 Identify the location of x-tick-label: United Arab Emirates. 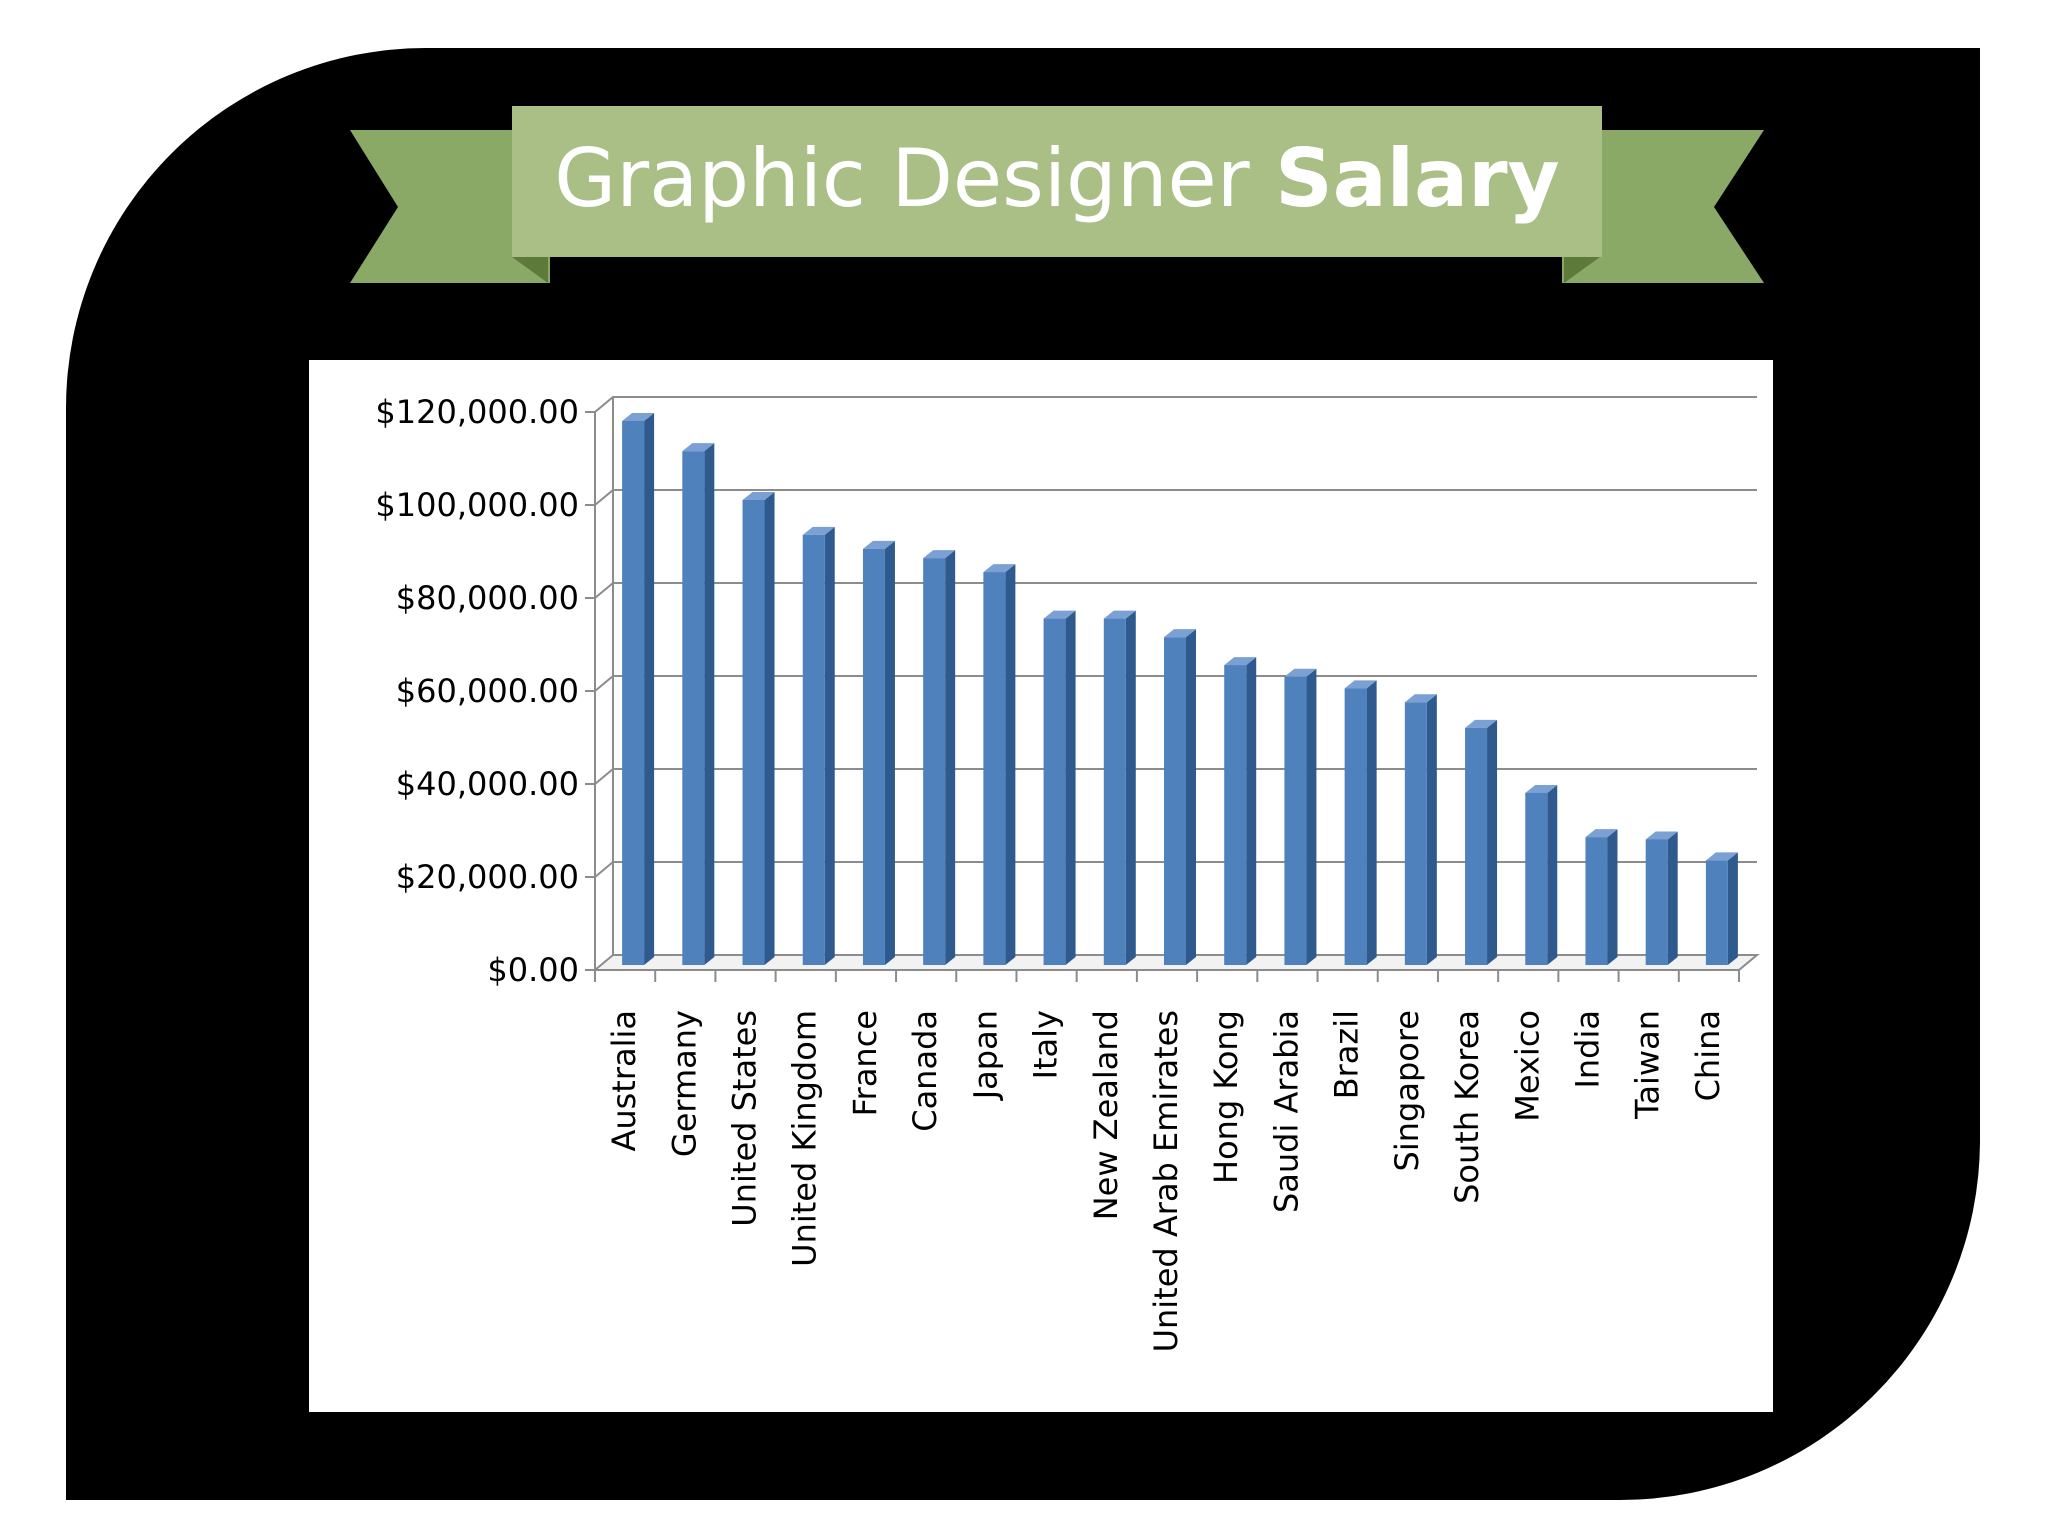
(1166, 1181).